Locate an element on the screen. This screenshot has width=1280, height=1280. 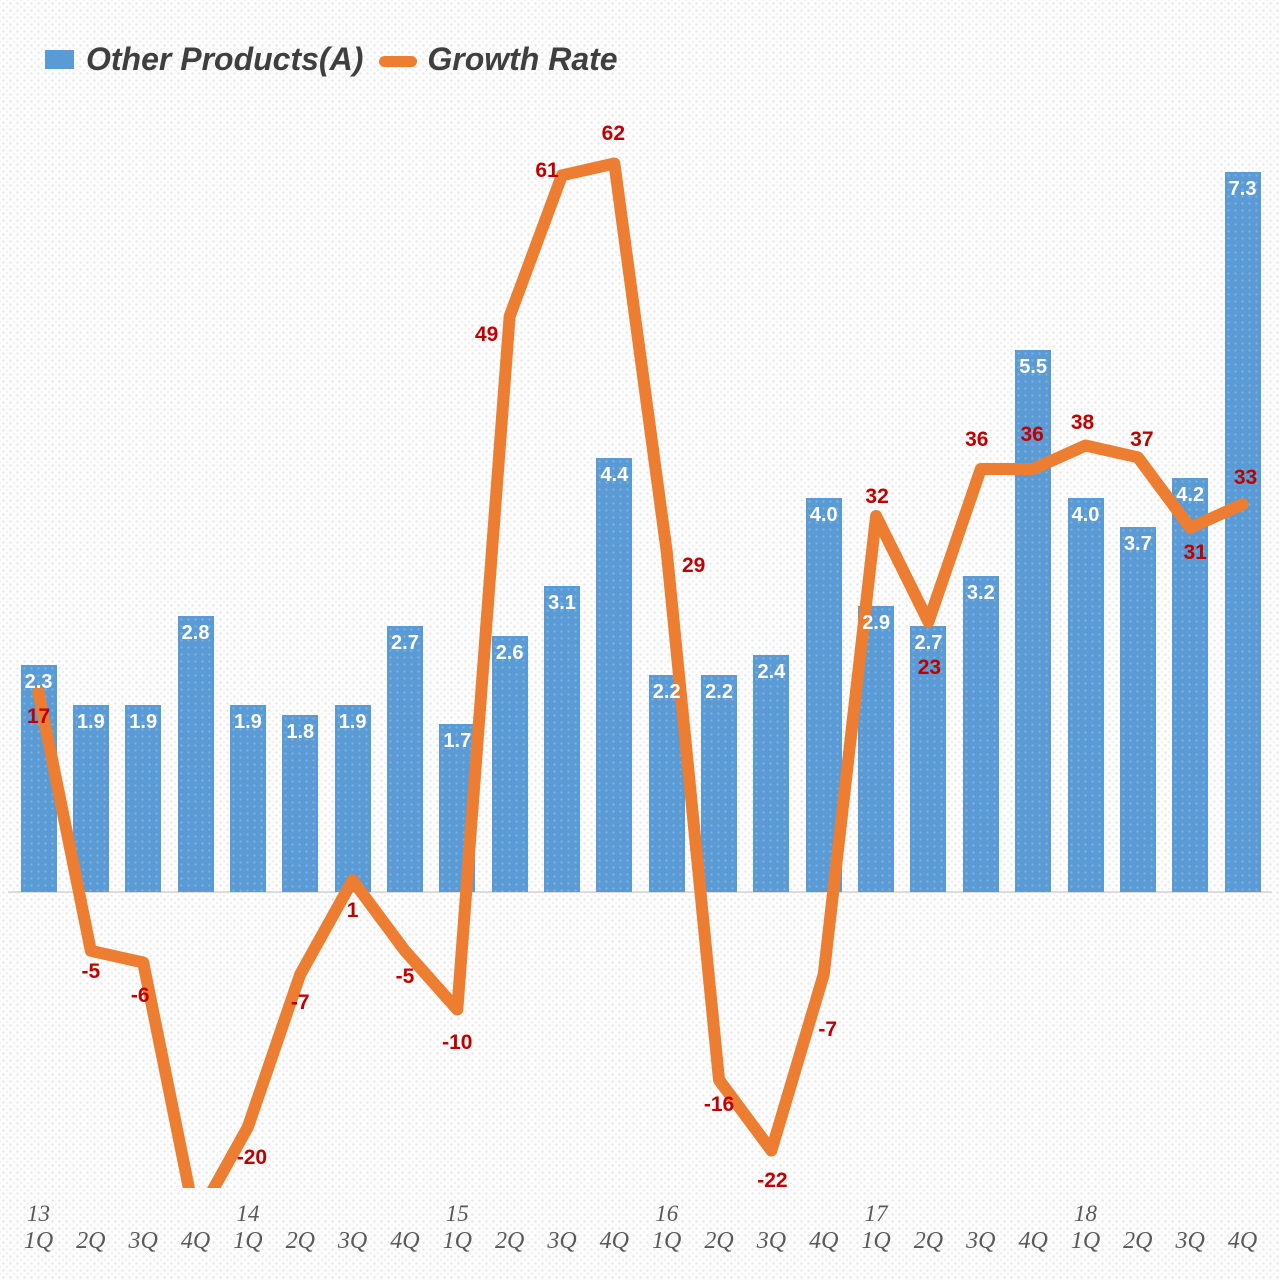
bar-value-label: 2.6 is located at coordinates (509, 652).